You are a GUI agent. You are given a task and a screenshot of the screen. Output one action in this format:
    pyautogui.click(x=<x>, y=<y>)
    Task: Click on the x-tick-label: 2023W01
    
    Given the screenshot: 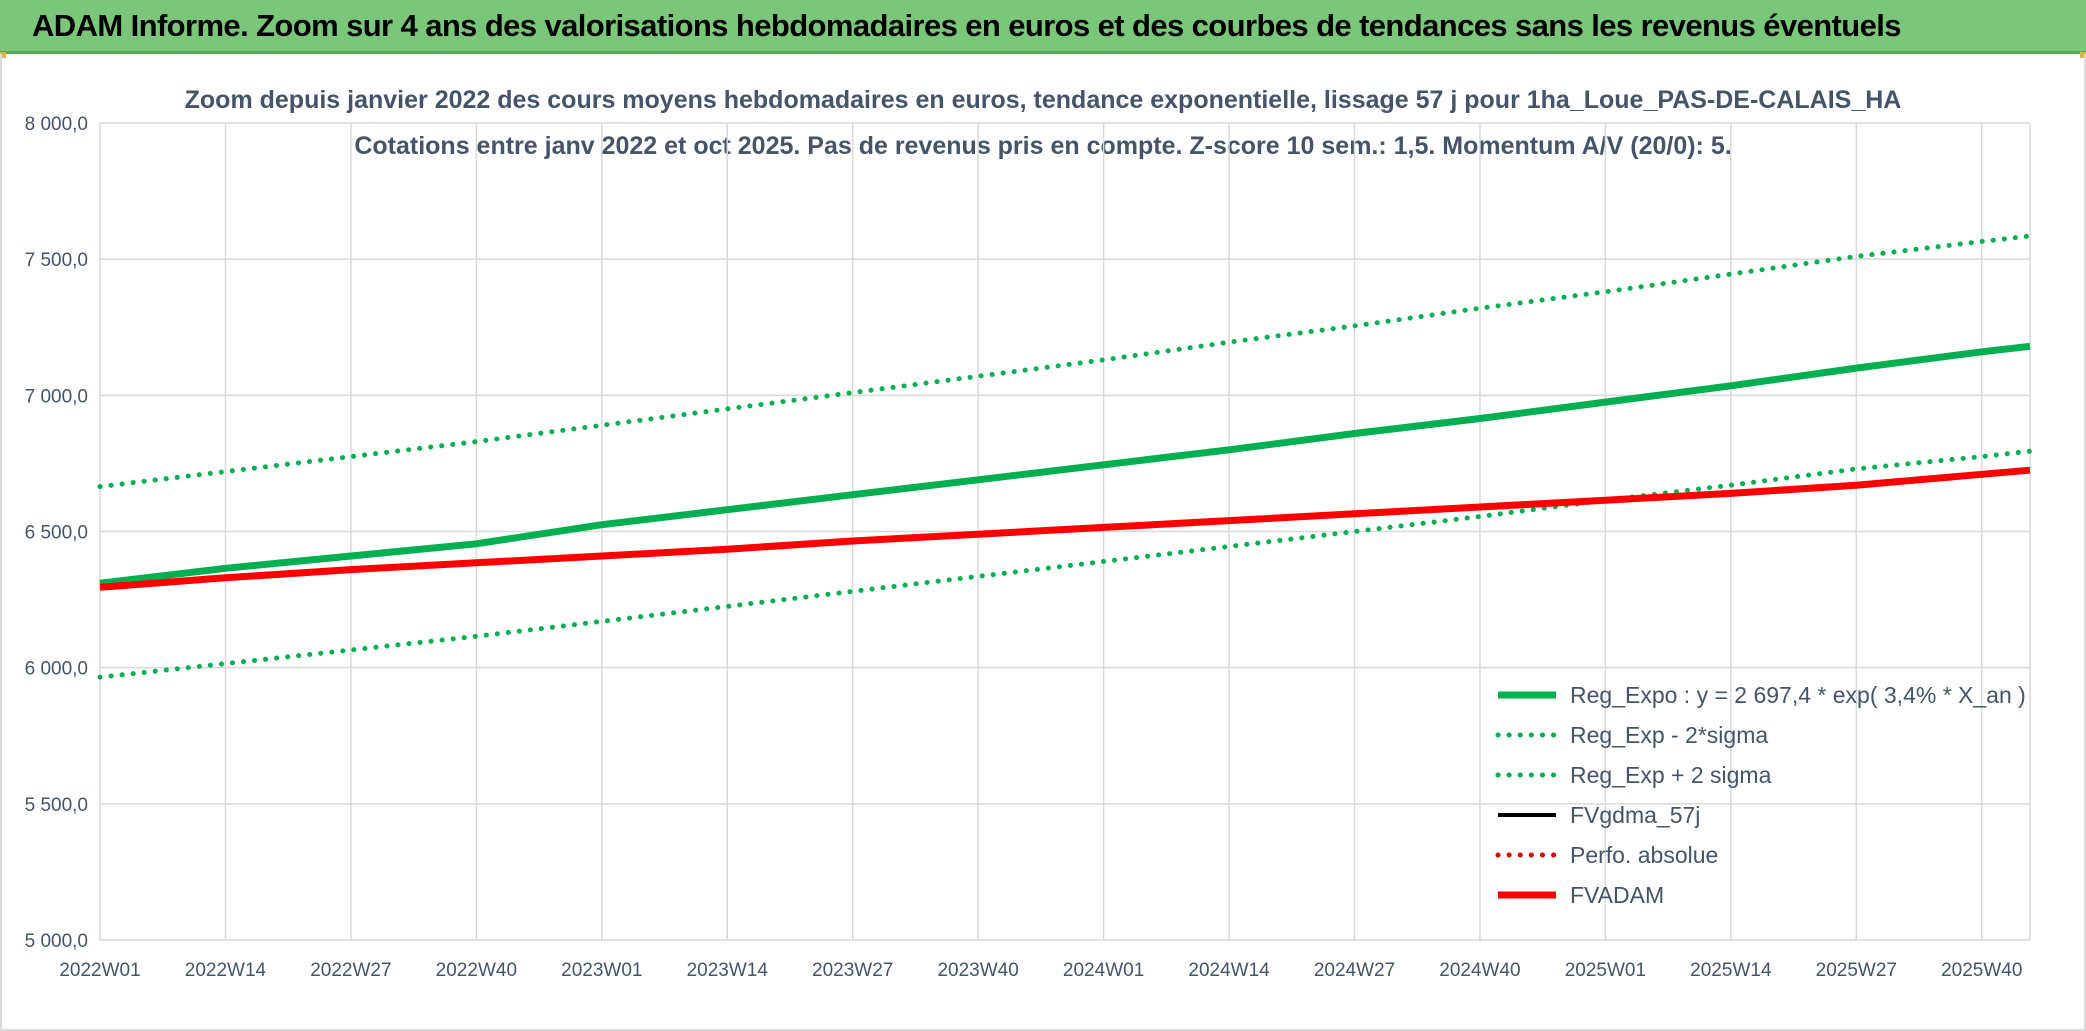 What is the action you would take?
    pyautogui.click(x=601, y=970)
    